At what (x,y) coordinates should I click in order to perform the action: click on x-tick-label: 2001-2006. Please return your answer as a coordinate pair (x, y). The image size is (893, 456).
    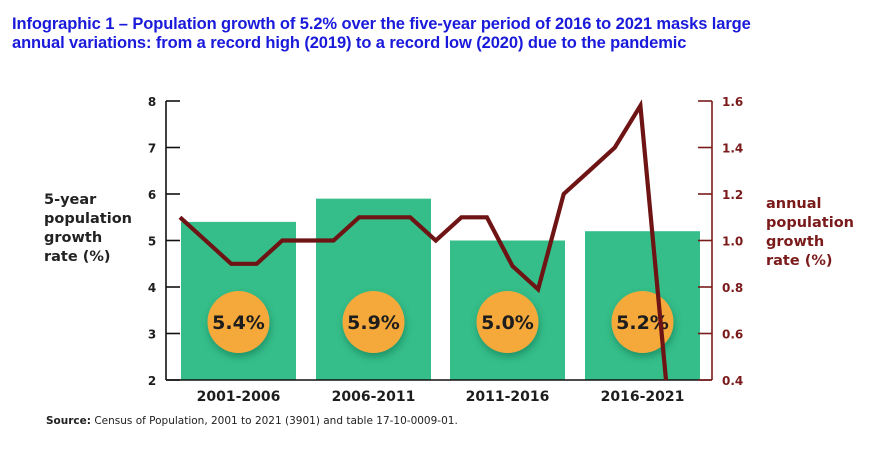
    Looking at the image, I should click on (239, 397).